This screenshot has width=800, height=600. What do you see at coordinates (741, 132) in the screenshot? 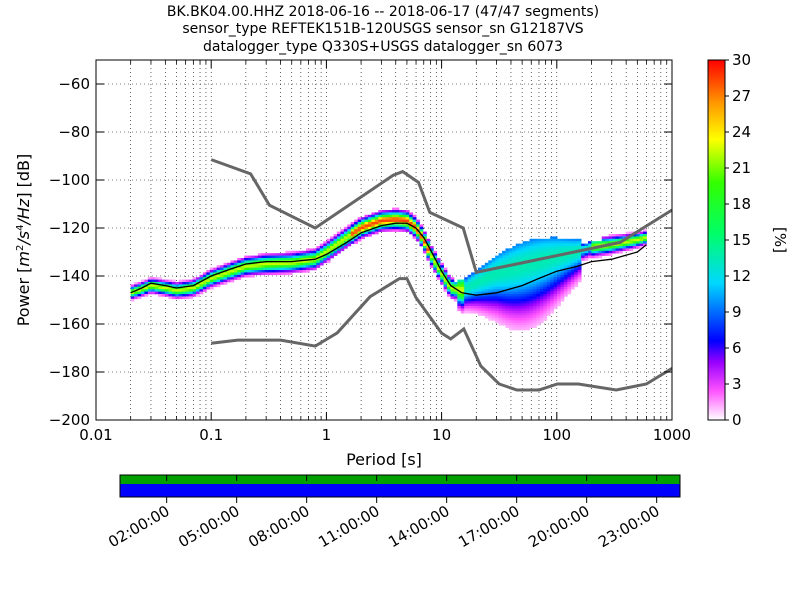
I see `colorbar-tick-label: 24` at bounding box center [741, 132].